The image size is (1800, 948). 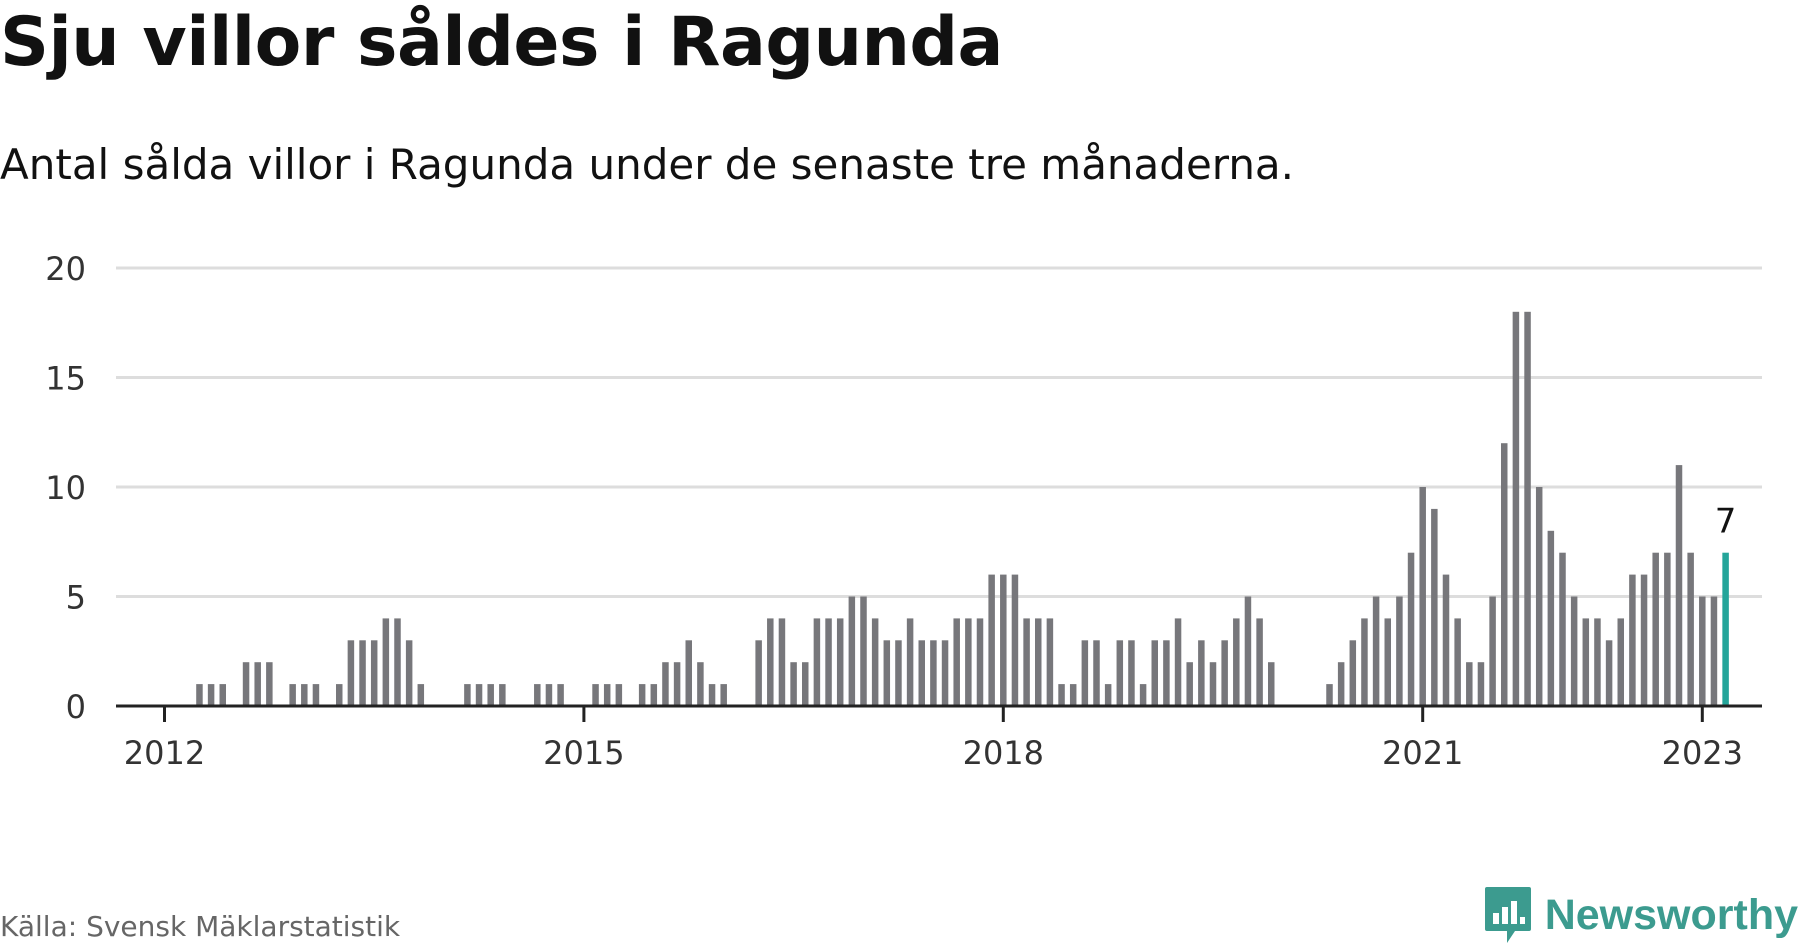 What do you see at coordinates (65, 269) in the screenshot?
I see `y-tick-label: 20` at bounding box center [65, 269].